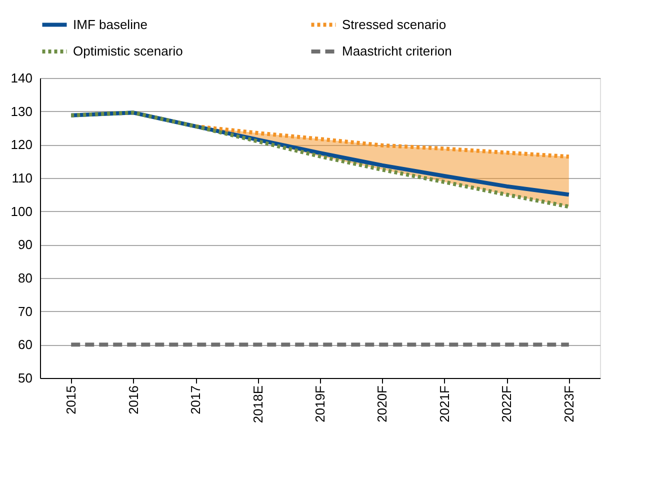  What do you see at coordinates (21, 111) in the screenshot?
I see `y-tick-label: 130` at bounding box center [21, 111].